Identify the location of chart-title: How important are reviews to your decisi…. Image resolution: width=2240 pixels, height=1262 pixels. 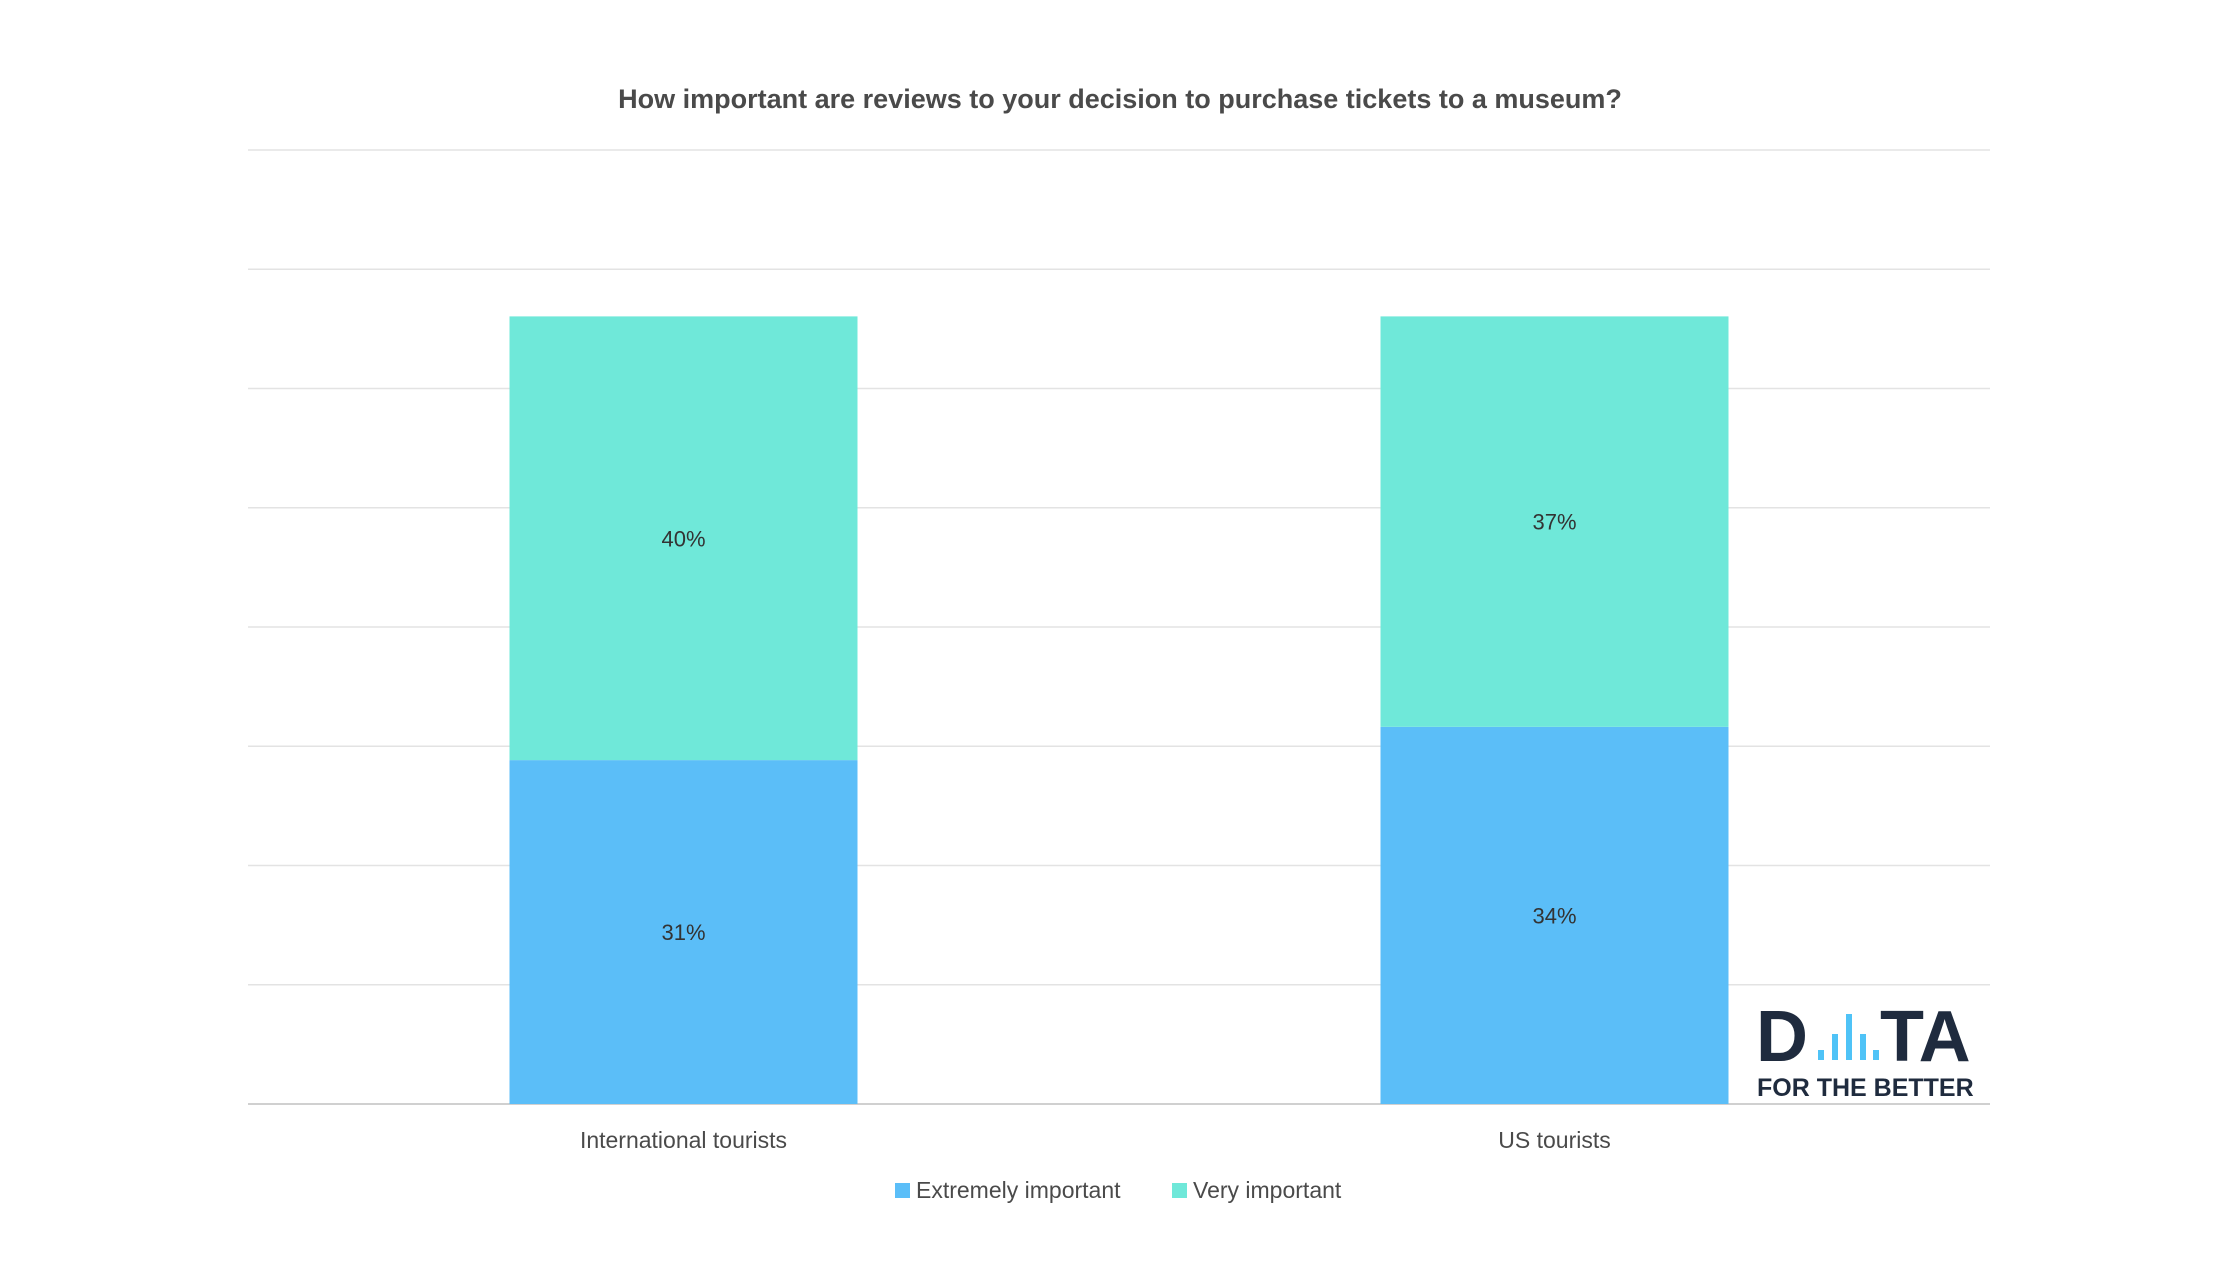
(1120, 99).